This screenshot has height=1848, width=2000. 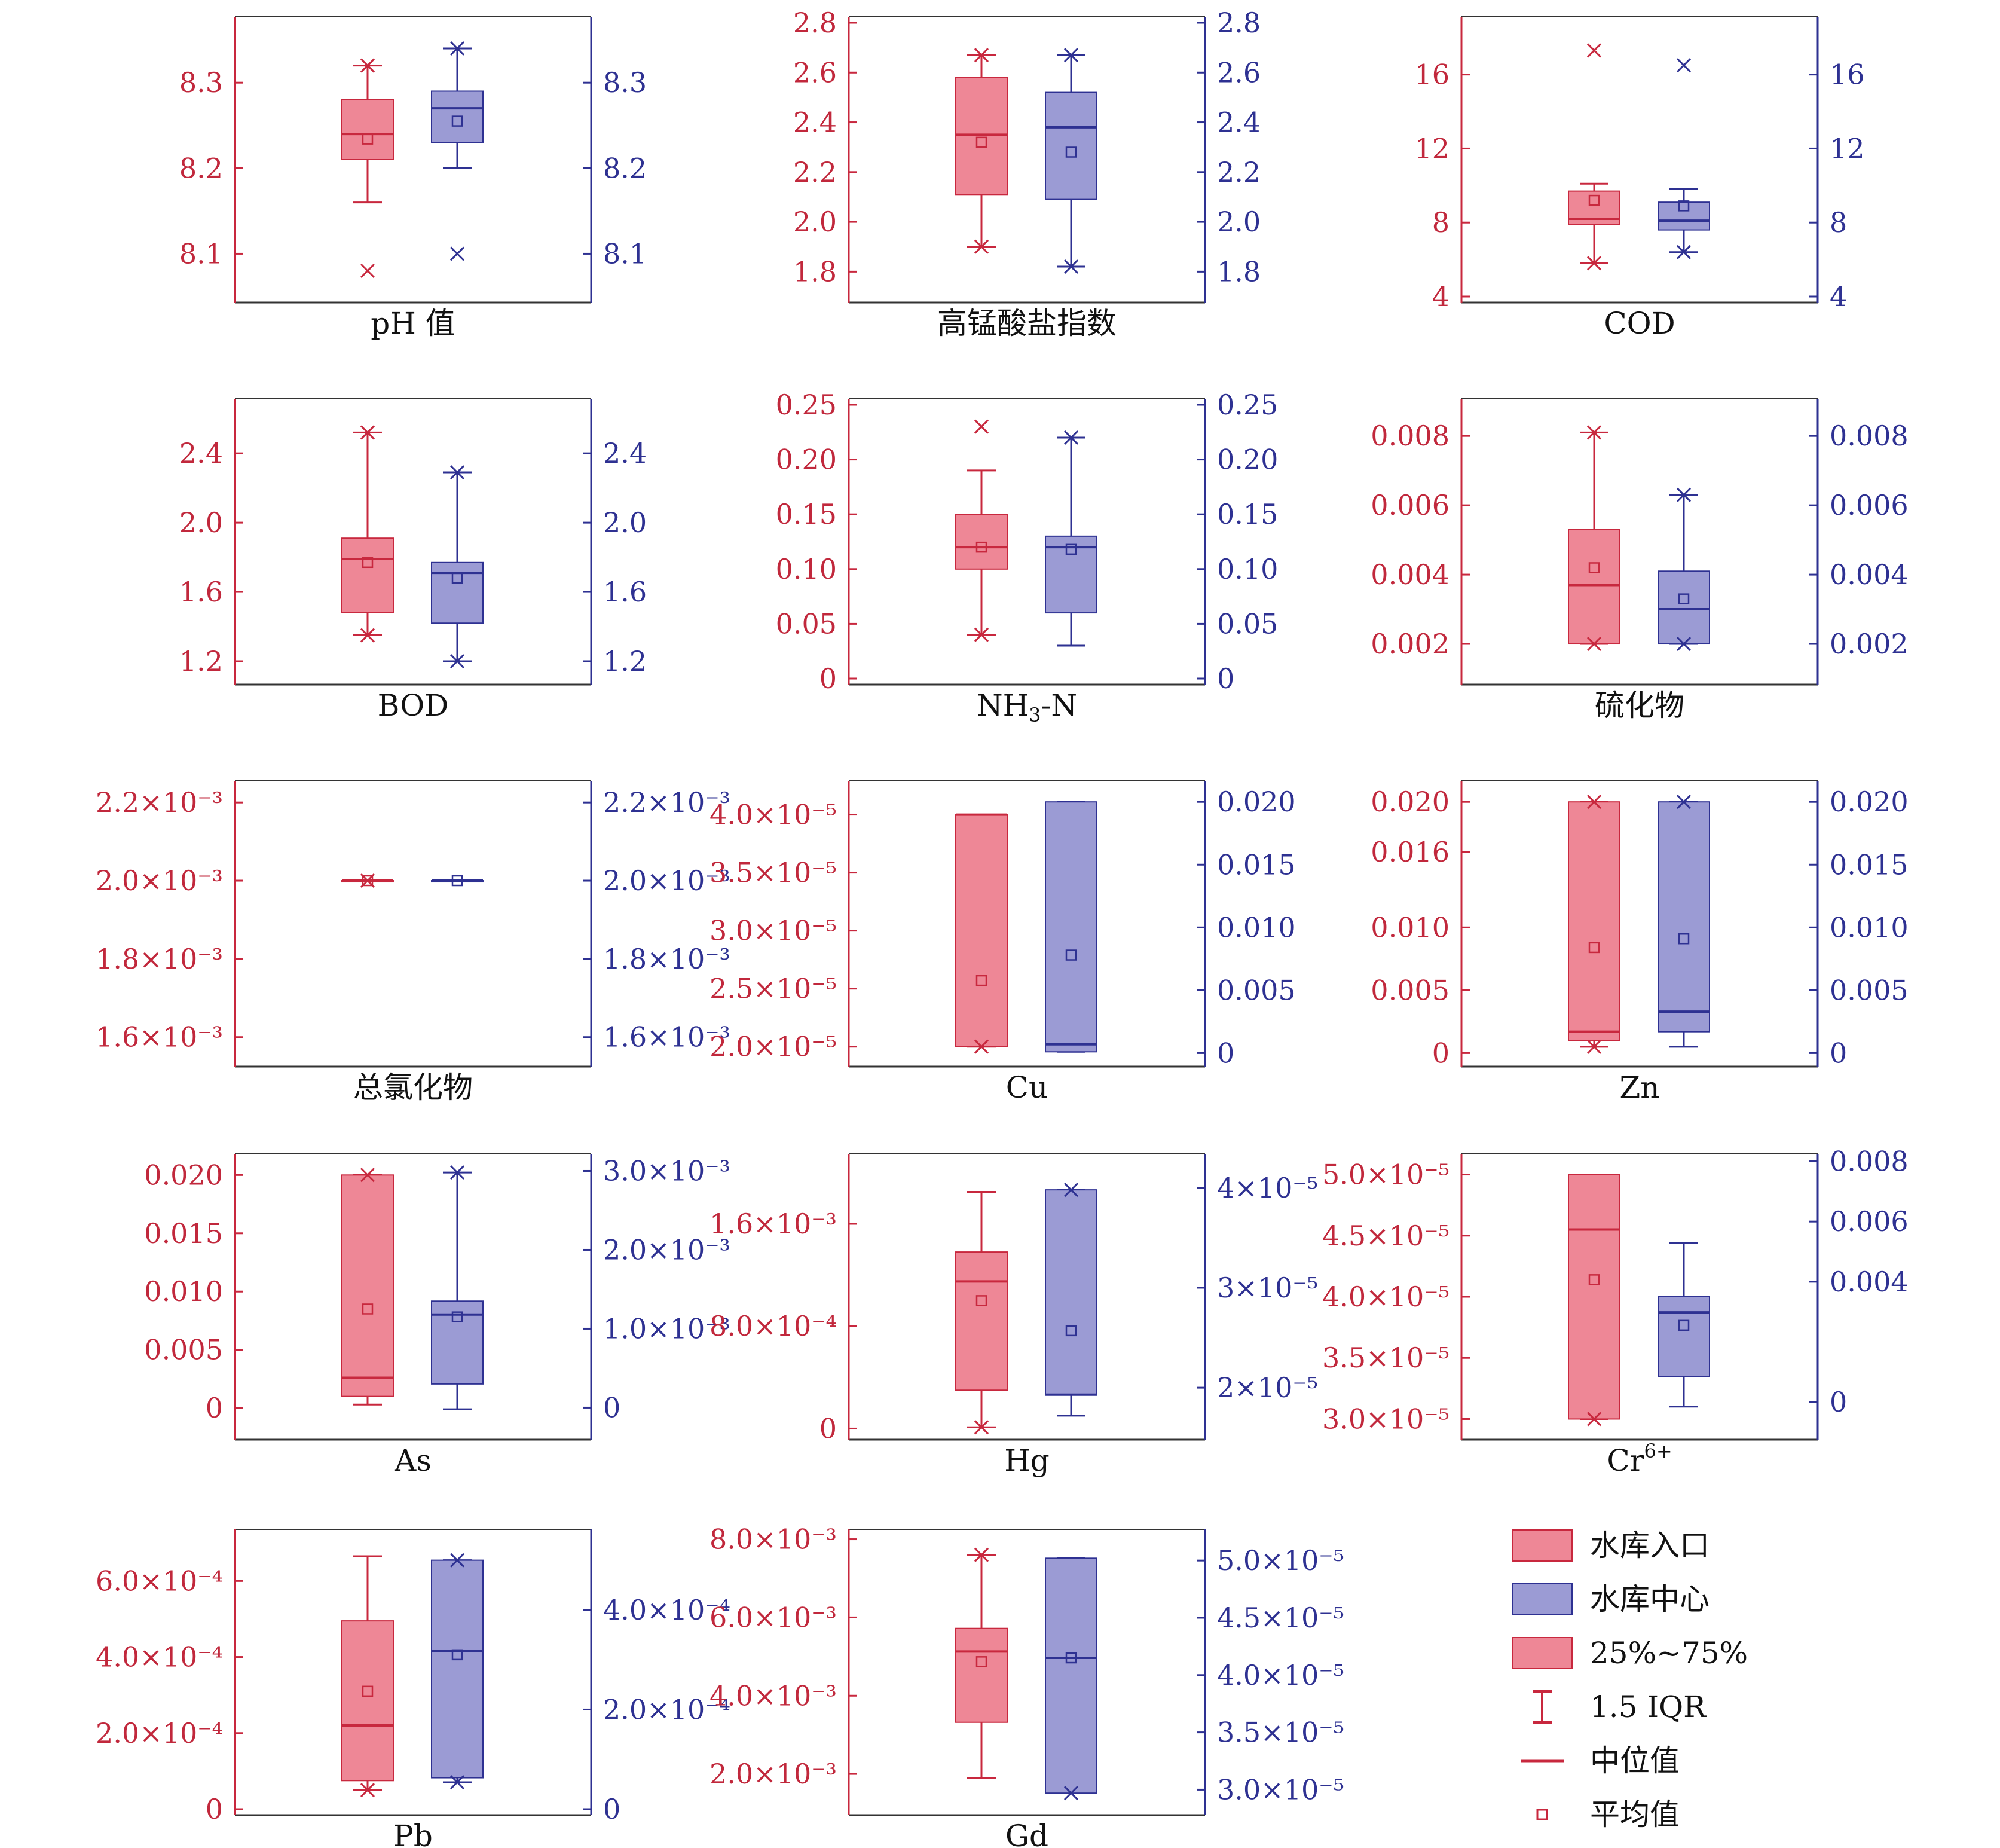 I want to click on right-tick-label: 2.6, so click(x=1239, y=72).